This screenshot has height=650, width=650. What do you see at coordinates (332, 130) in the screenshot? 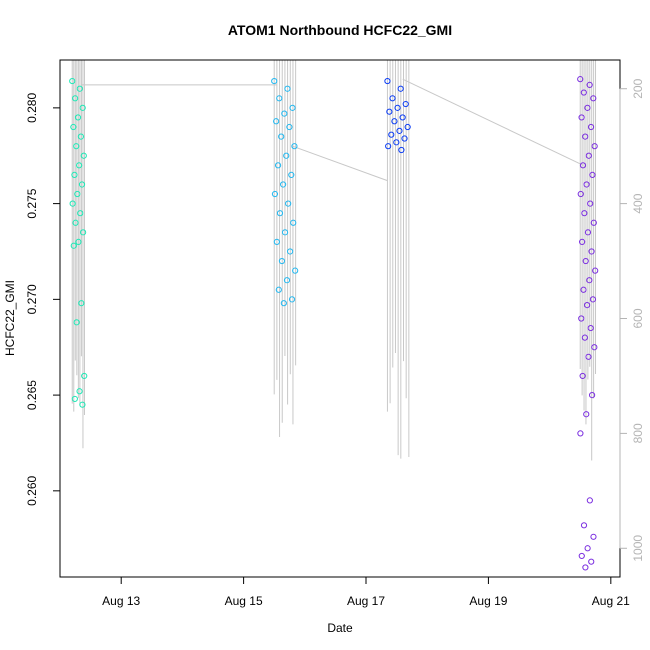
I see `connector-lines` at bounding box center [332, 130].